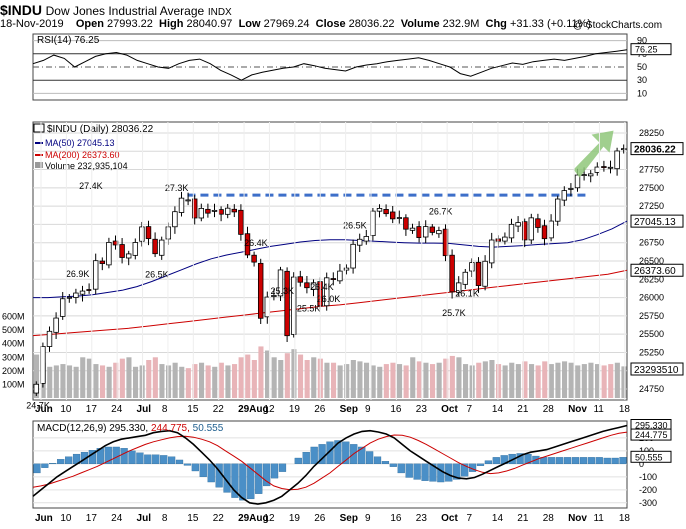 The width and height of the screenshot is (686, 529). I want to click on annotation-label: 26.9K, so click(78, 274).